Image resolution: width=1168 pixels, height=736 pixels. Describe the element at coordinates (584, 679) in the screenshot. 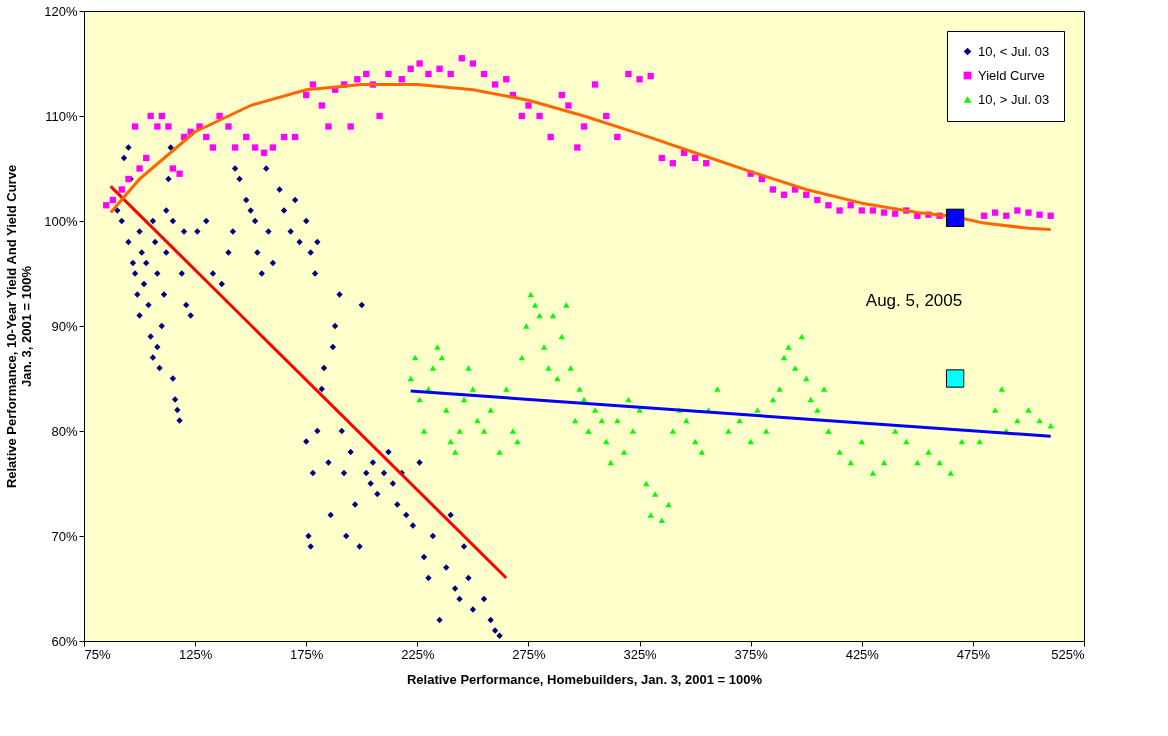

I see `x-axis-title: Relative Performance, Homebuilders, Jan. 3, 2001 = 100%` at that location.